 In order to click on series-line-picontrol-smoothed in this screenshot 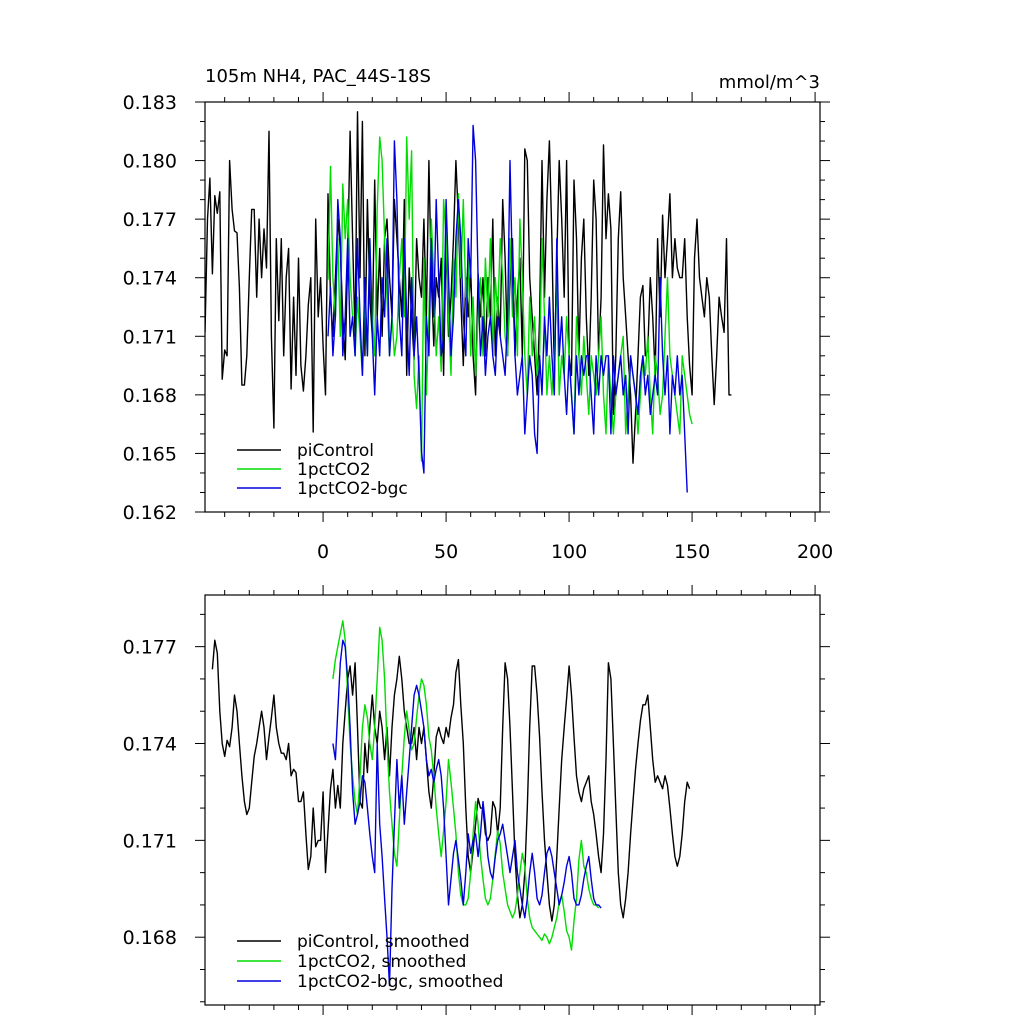, I will do `click(451, 780)`.